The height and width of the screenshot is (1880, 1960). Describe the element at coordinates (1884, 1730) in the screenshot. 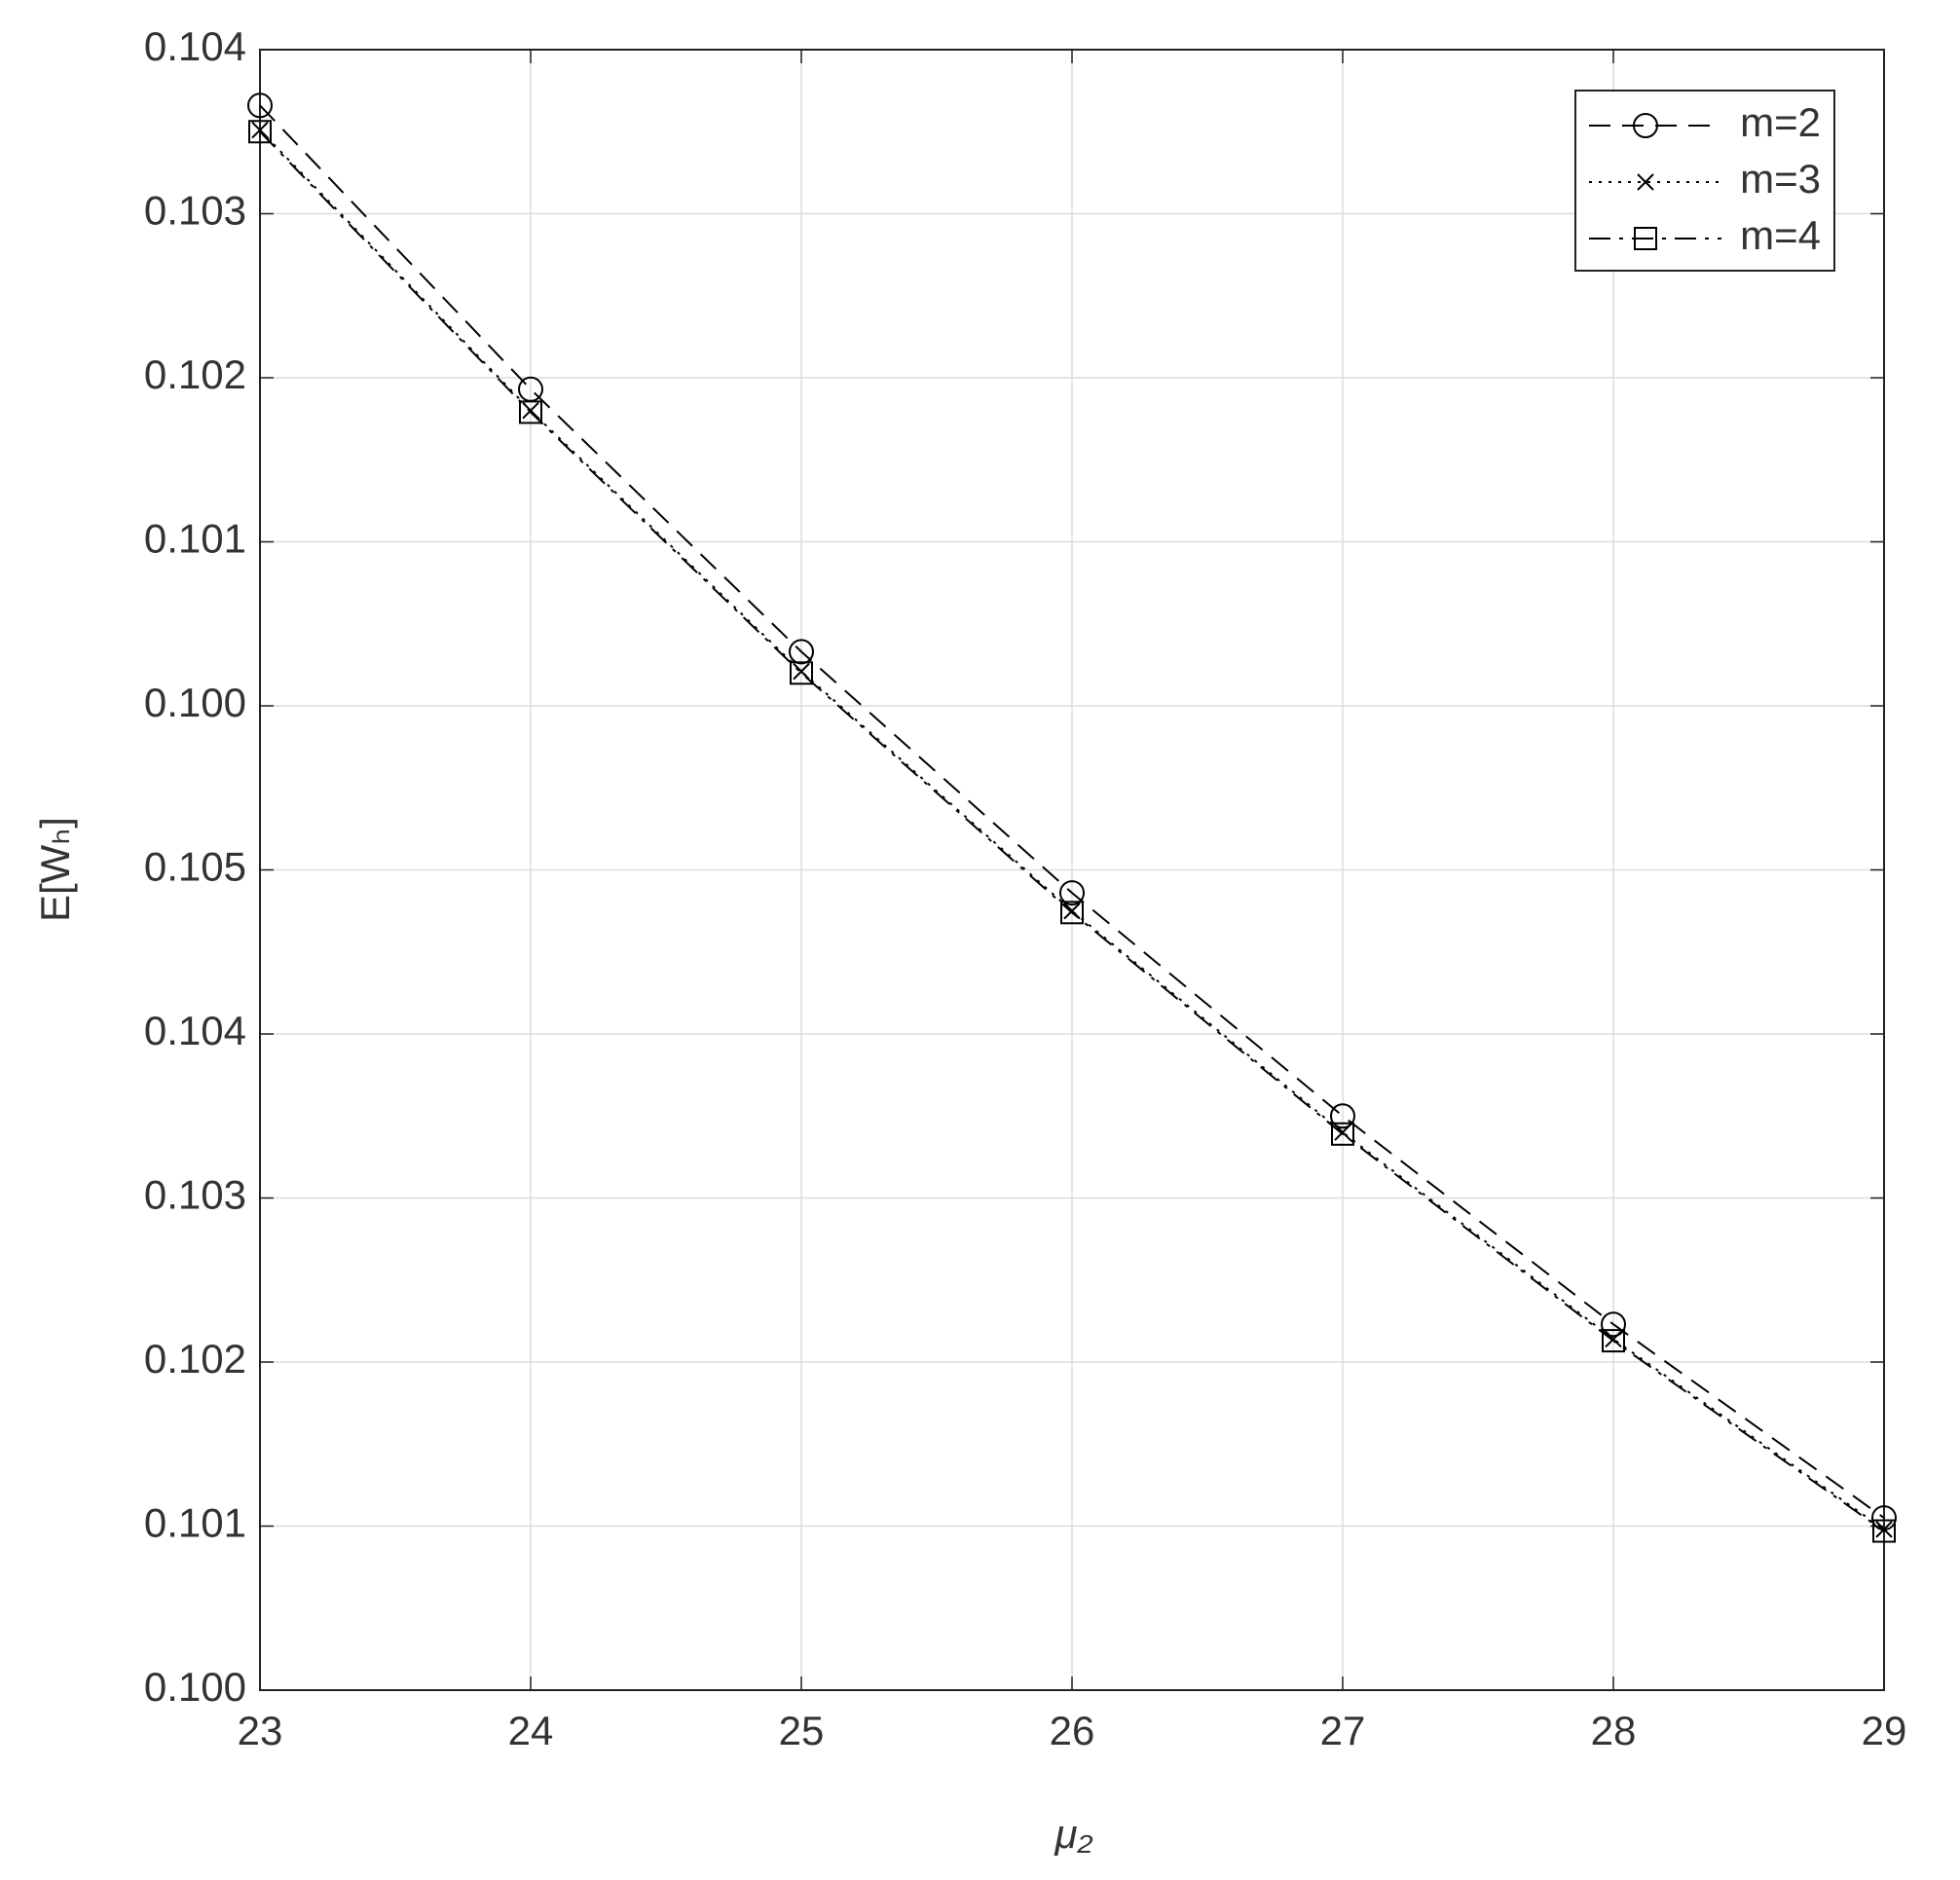

I see `x-tick-label: 29` at that location.